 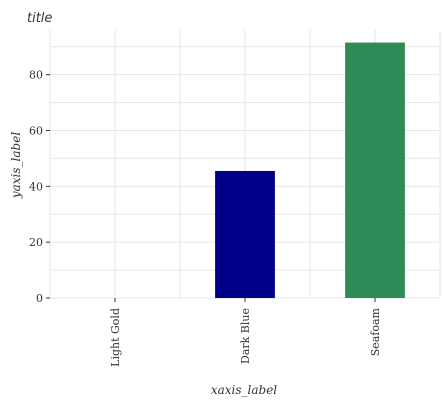 What do you see at coordinates (36, 242) in the screenshot?
I see `y-tick-label: 20` at bounding box center [36, 242].